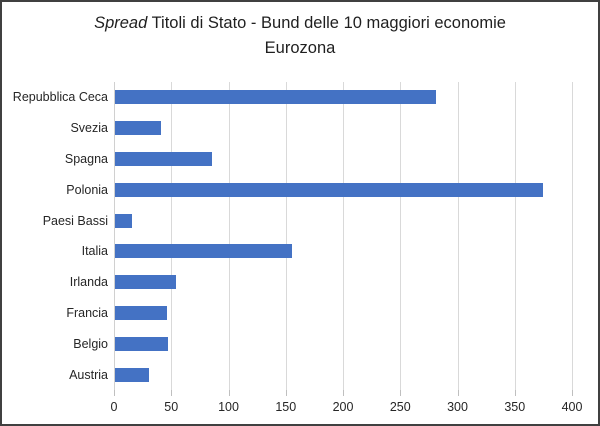  What do you see at coordinates (515, 407) in the screenshot?
I see `x-axis-tick-label: 350` at bounding box center [515, 407].